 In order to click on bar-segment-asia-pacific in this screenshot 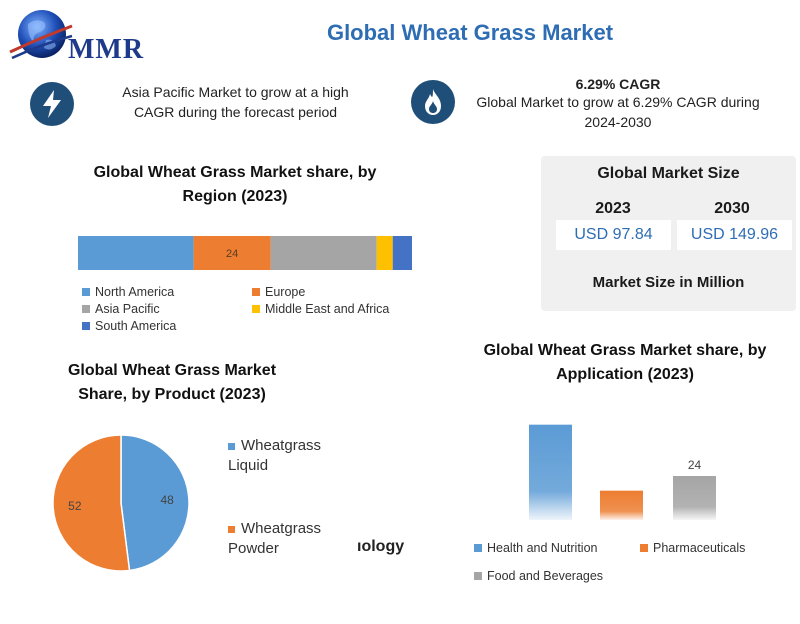, I will do `click(323, 253)`.